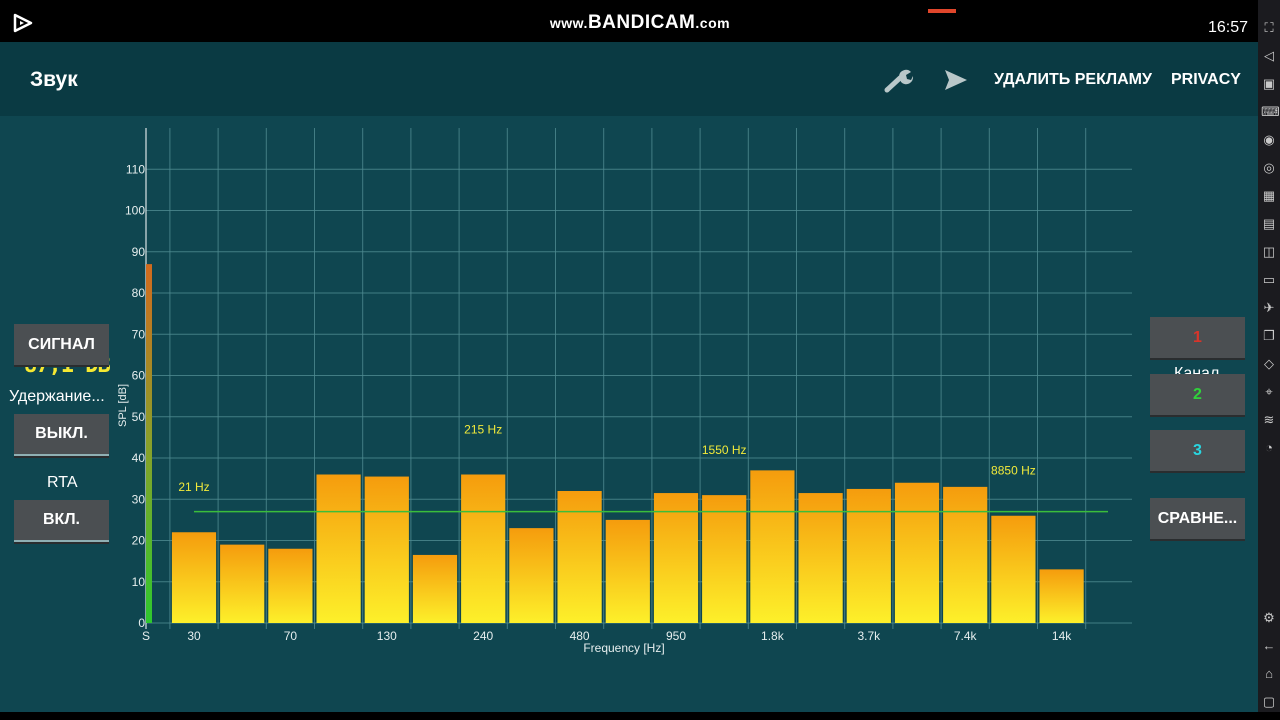  What do you see at coordinates (773, 636) in the screenshot?
I see `x-tick-label: 1.8k` at bounding box center [773, 636].